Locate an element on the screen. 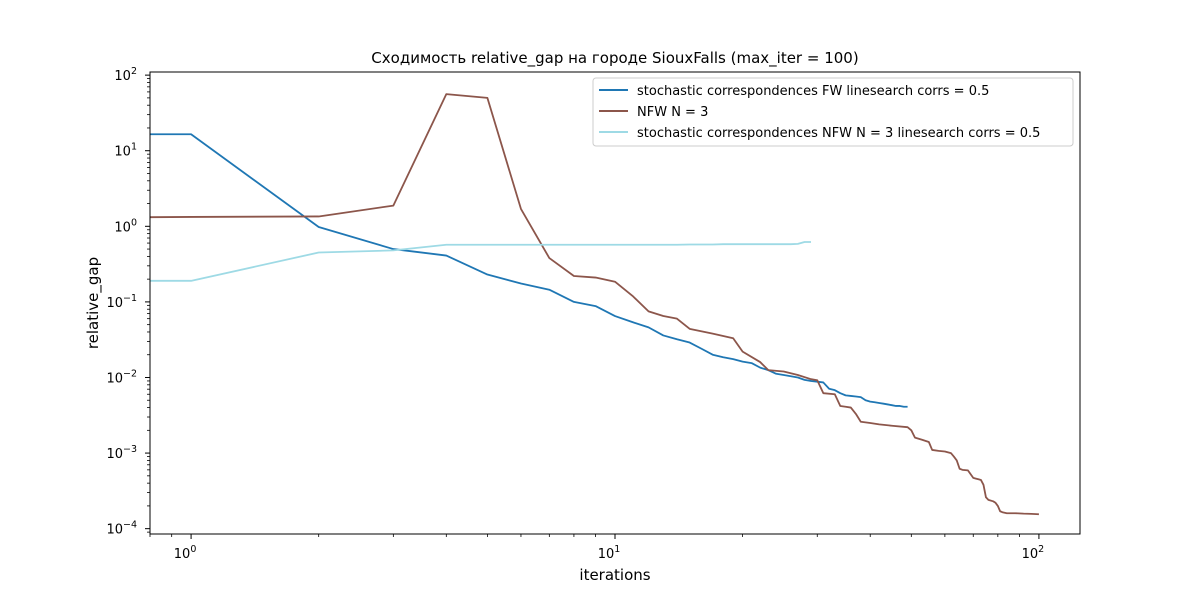 The height and width of the screenshot is (600, 1200). x-tick-label: 10⁰ is located at coordinates (185, 553).